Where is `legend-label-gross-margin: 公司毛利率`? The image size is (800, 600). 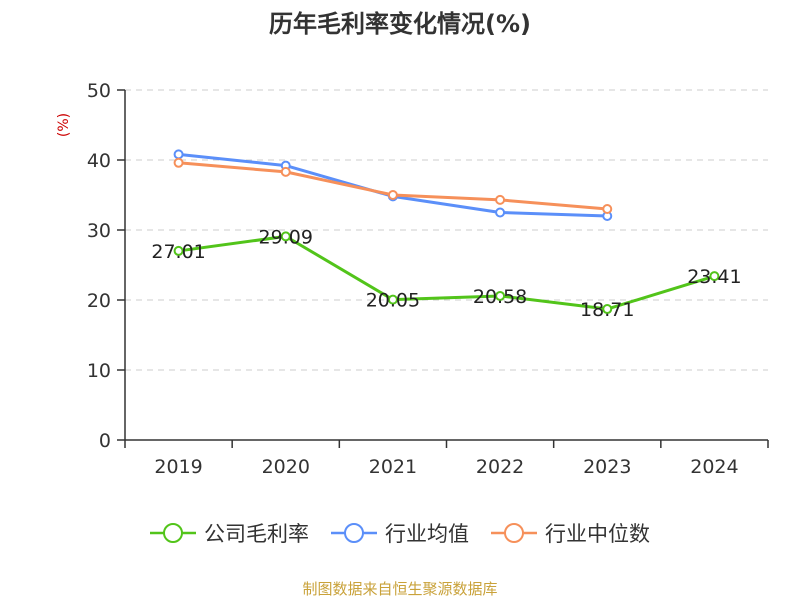 legend-label-gross-margin: 公司毛利率 is located at coordinates (256, 534).